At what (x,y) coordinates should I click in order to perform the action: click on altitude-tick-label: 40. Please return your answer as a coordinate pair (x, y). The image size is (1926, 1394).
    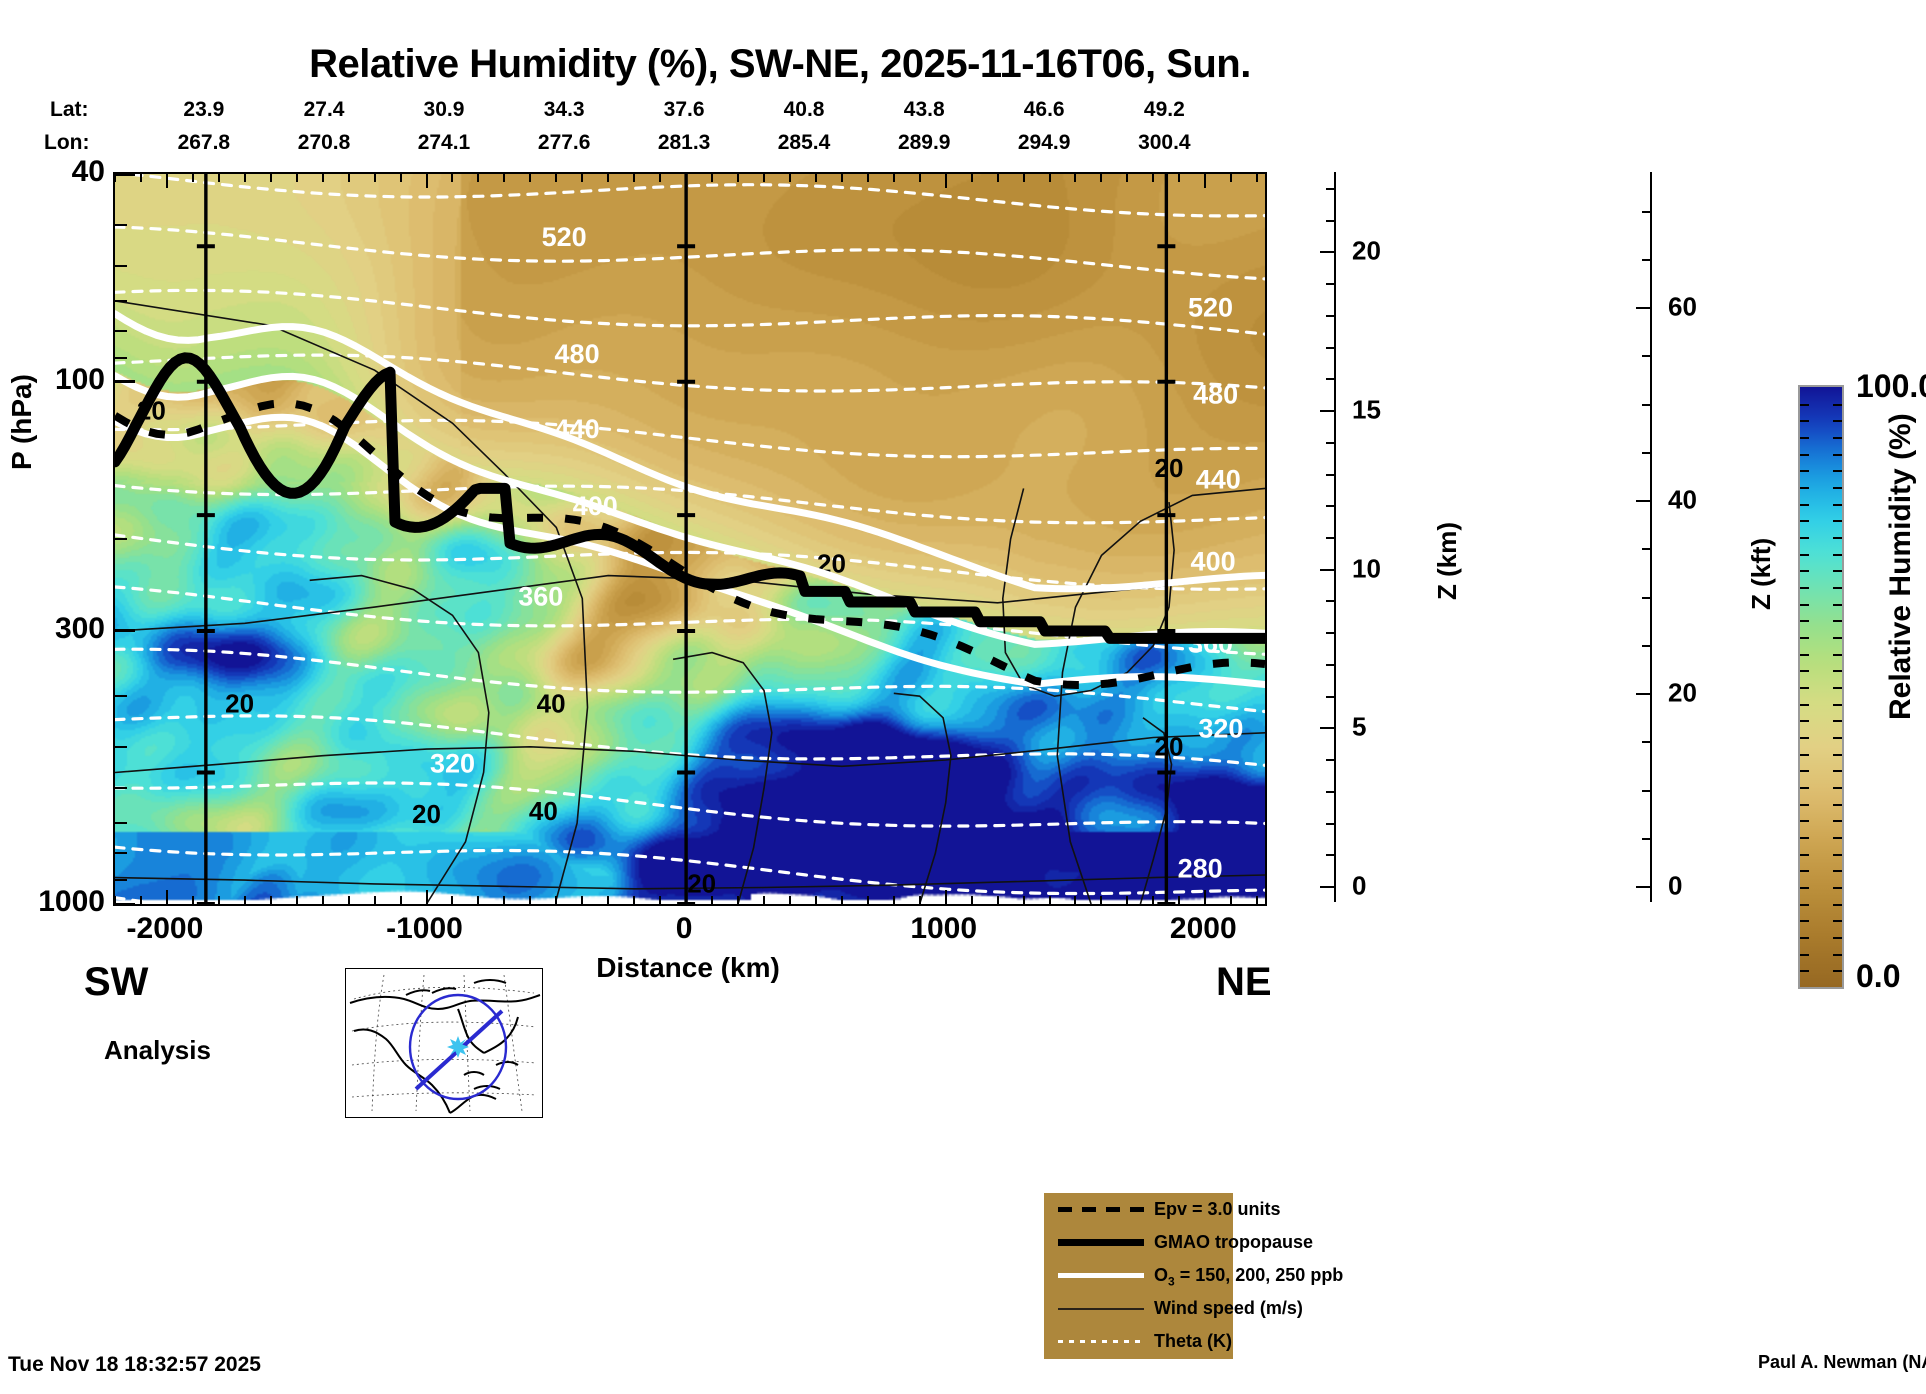
    Looking at the image, I should click on (1682, 499).